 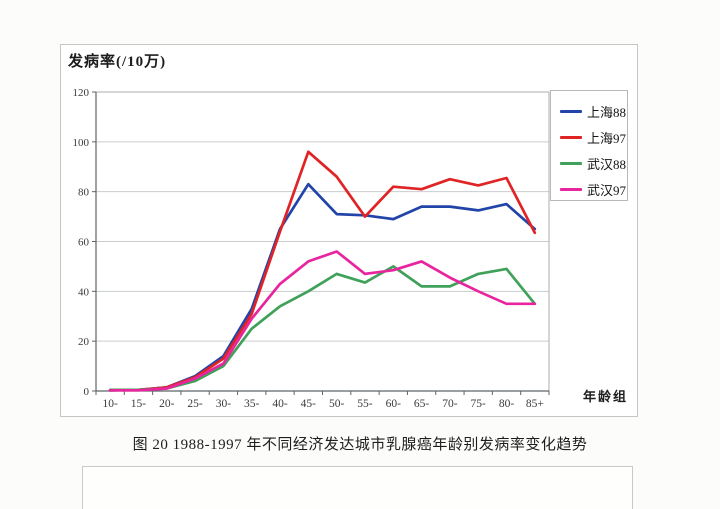 I want to click on legend-item-shanghai-97: 上海97, so click(x=593, y=137).